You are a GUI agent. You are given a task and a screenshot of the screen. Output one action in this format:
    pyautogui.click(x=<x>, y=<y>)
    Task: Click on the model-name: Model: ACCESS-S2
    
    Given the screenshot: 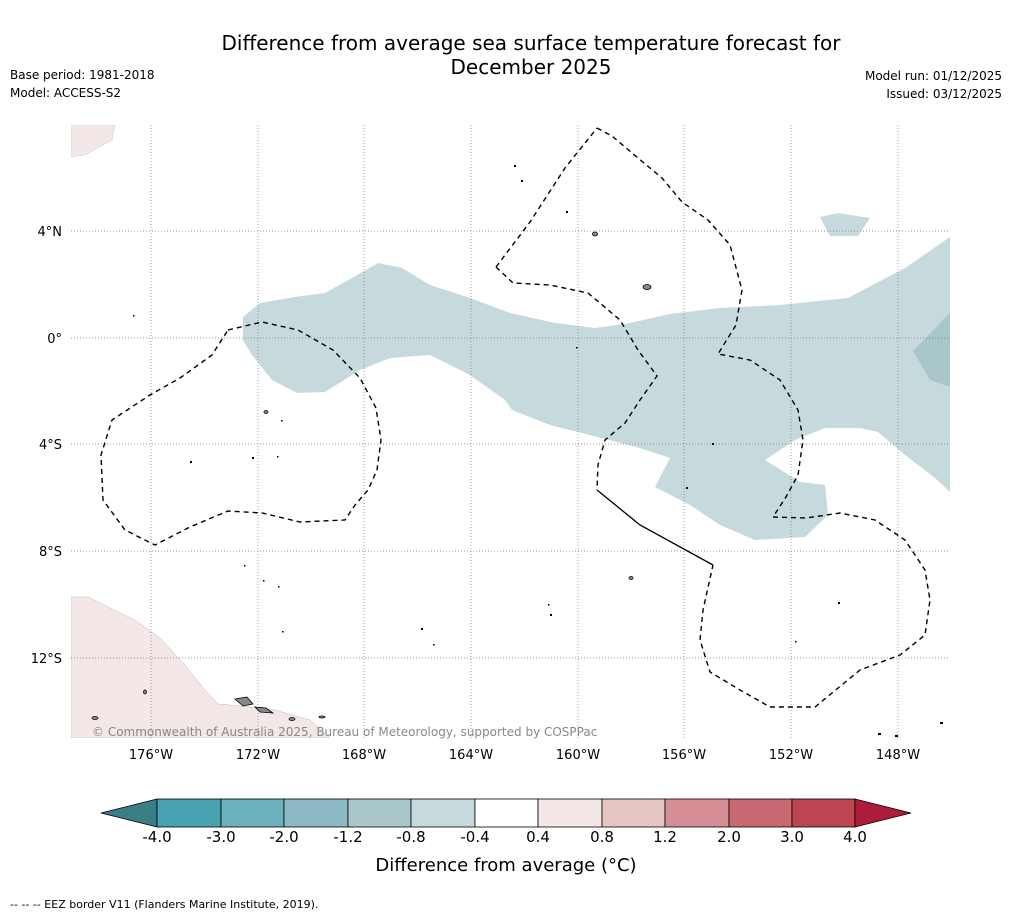 What is the action you would take?
    pyautogui.click(x=66, y=93)
    